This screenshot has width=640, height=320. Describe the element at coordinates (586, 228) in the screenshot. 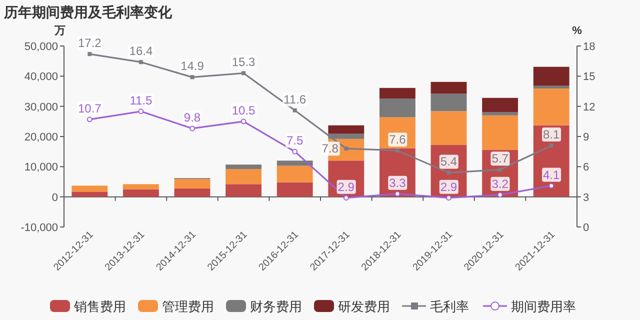

I see `y2-tick-label: 0` at that location.